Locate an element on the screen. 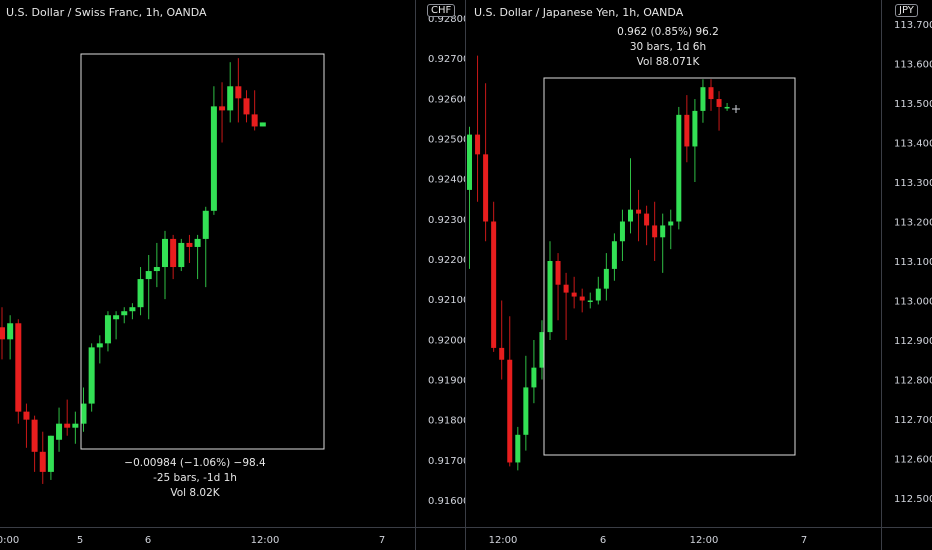 The image size is (932, 550). time-axis-usdchf: 0:00 5 6 12:00 7 is located at coordinates (207, 539).